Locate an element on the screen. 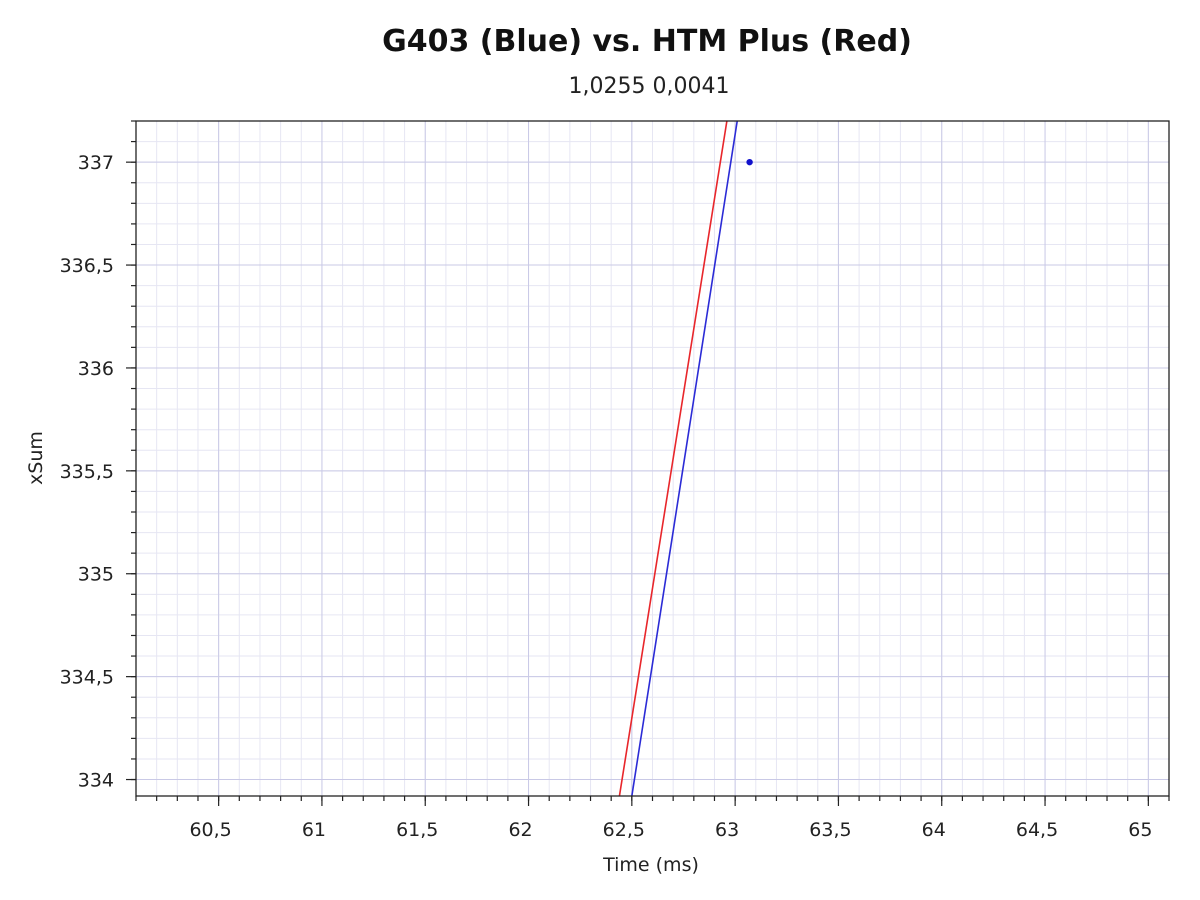 This screenshot has width=1200, height=900. chart-title: G403 (Blue) vs. HTM Plus (Red) is located at coordinates (647, 41).